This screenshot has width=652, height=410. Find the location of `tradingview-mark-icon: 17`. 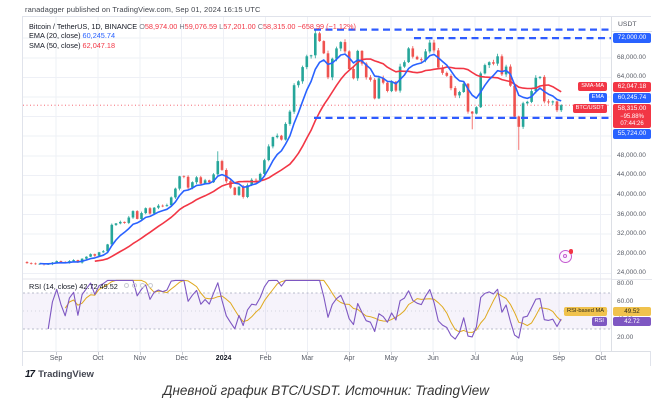

tradingview-mark-icon: 17 is located at coordinates (30, 374).